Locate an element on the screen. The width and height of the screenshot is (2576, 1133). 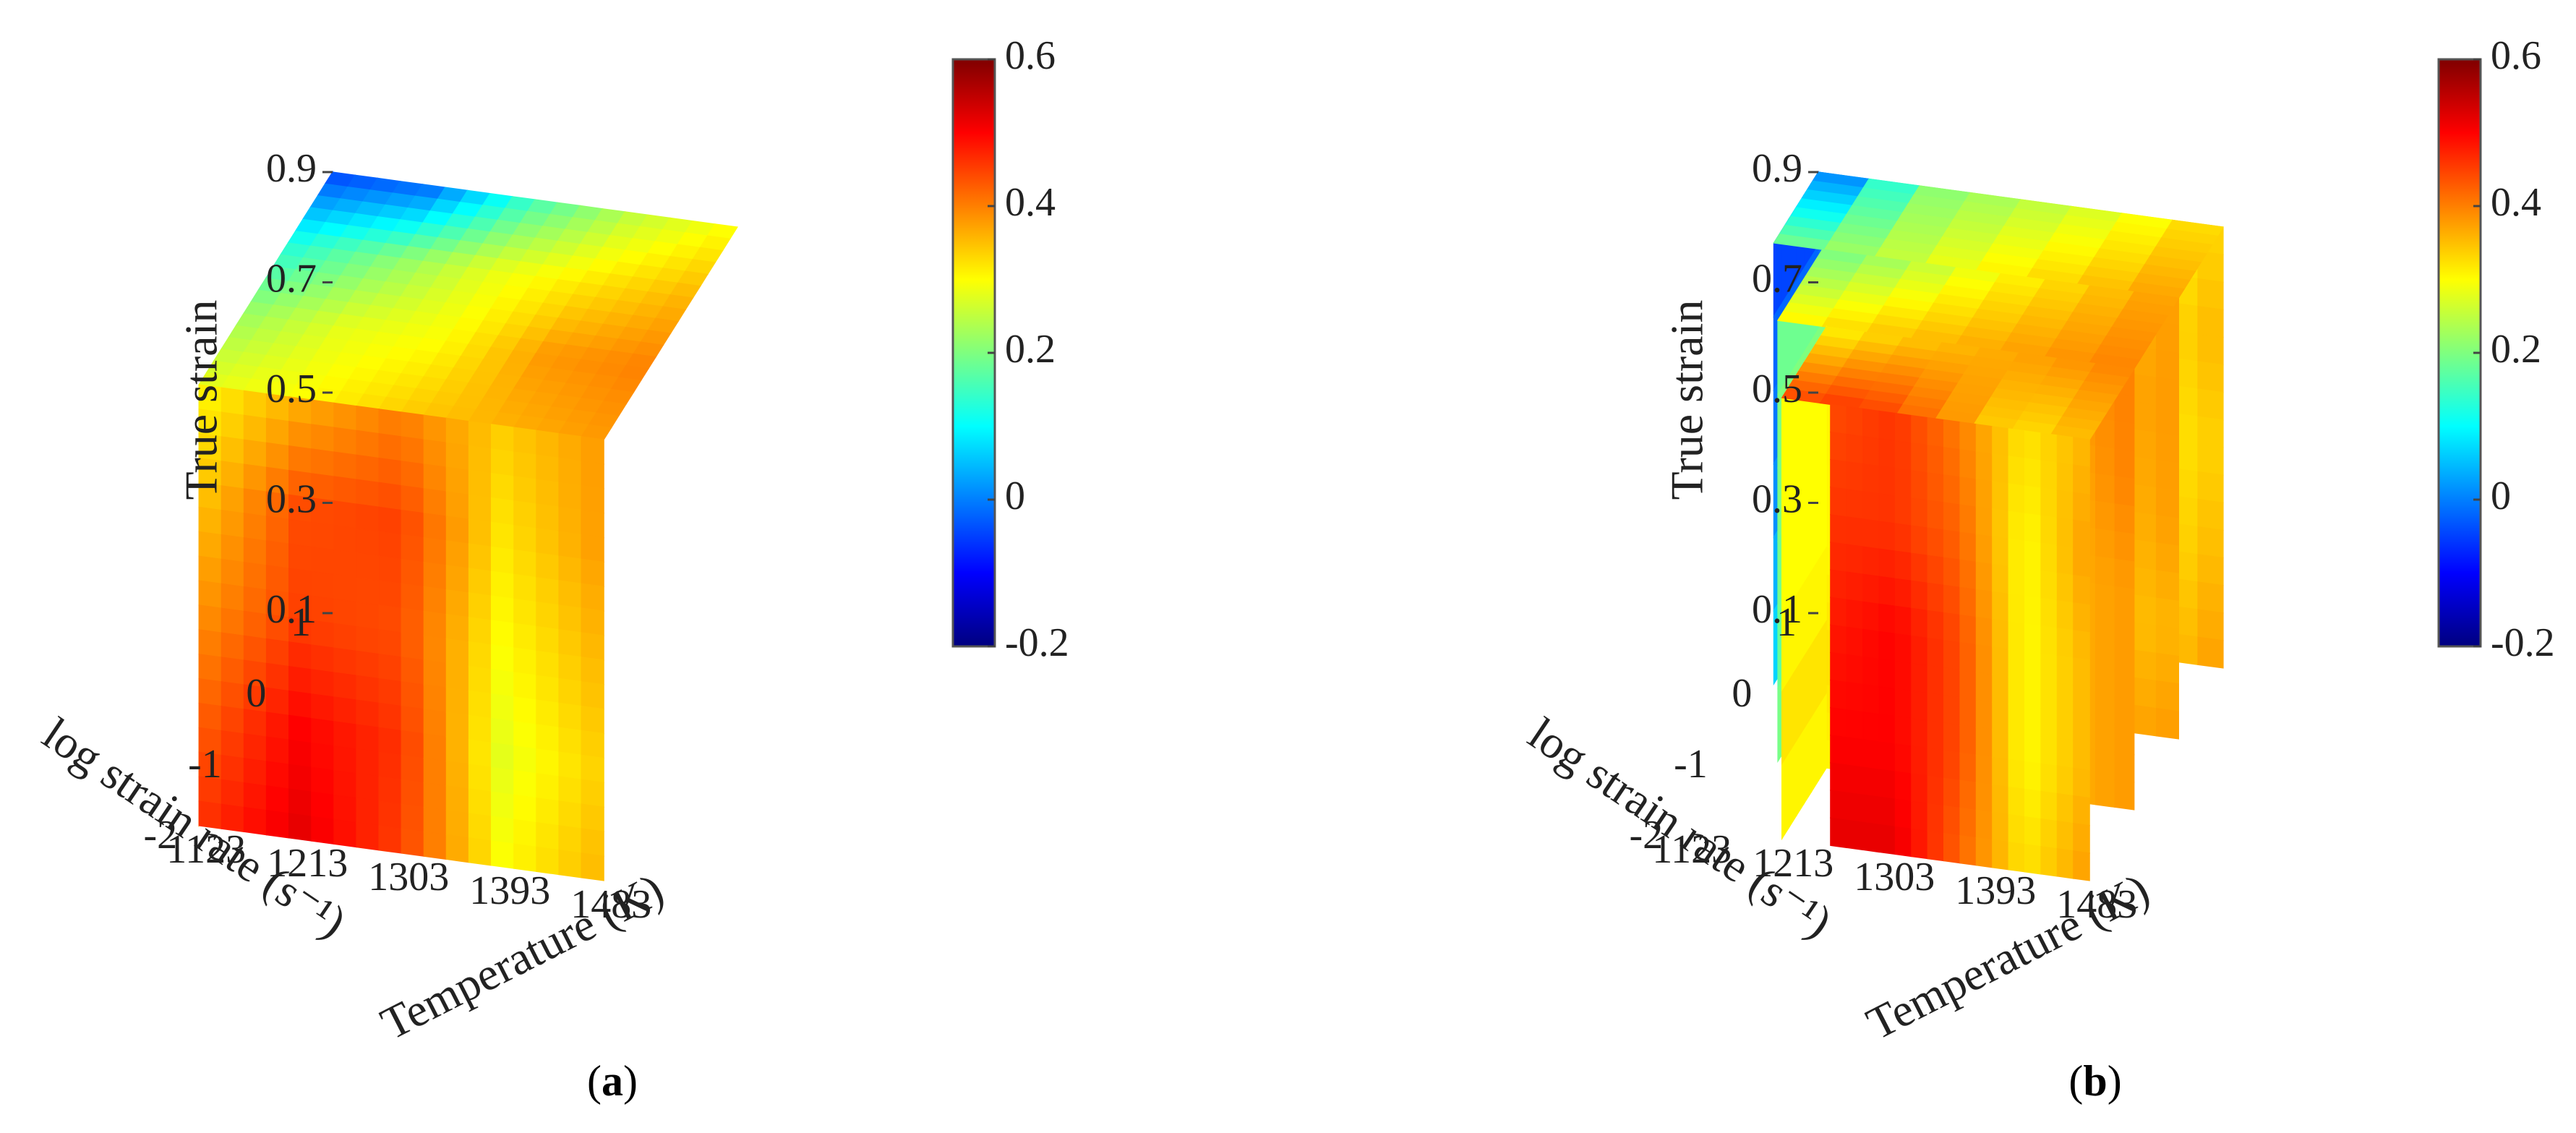
x-tick-label: 1303 is located at coordinates (408, 877).